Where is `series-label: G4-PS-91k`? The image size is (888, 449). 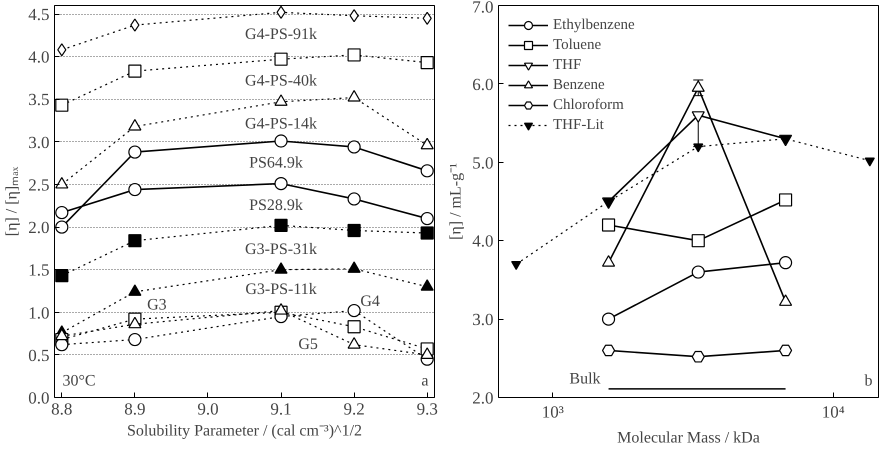 series-label: G4-PS-91k is located at coordinates (281, 34).